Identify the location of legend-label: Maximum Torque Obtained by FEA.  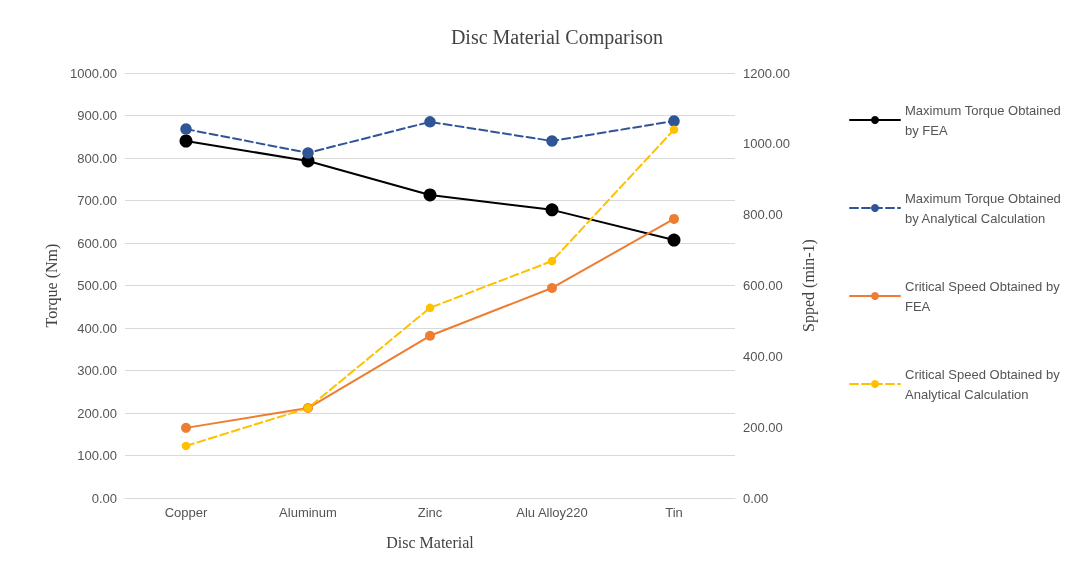
(985, 120).